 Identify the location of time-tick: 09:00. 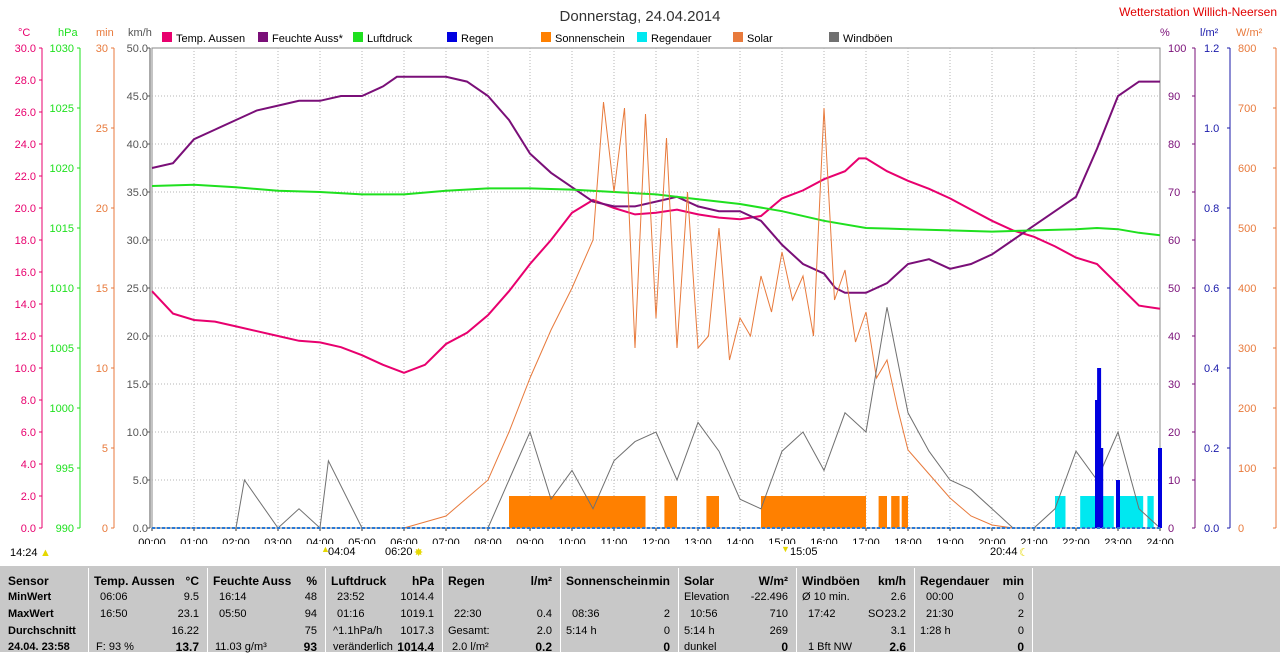
(530, 540).